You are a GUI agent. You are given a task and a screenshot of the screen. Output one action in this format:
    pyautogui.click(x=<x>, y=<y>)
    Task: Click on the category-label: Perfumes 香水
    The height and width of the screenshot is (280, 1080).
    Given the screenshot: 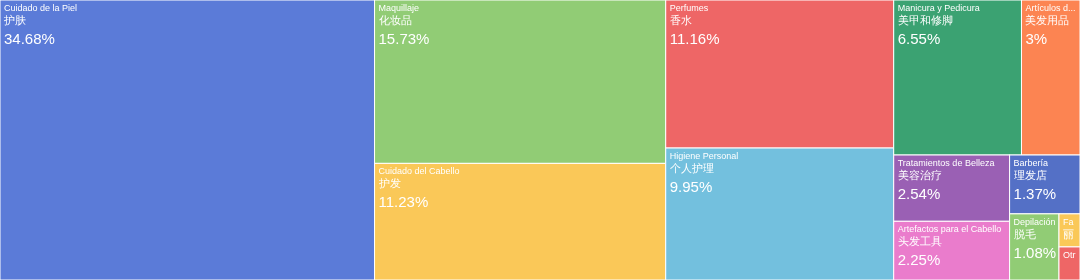 What is the action you would take?
    pyautogui.click(x=689, y=14)
    